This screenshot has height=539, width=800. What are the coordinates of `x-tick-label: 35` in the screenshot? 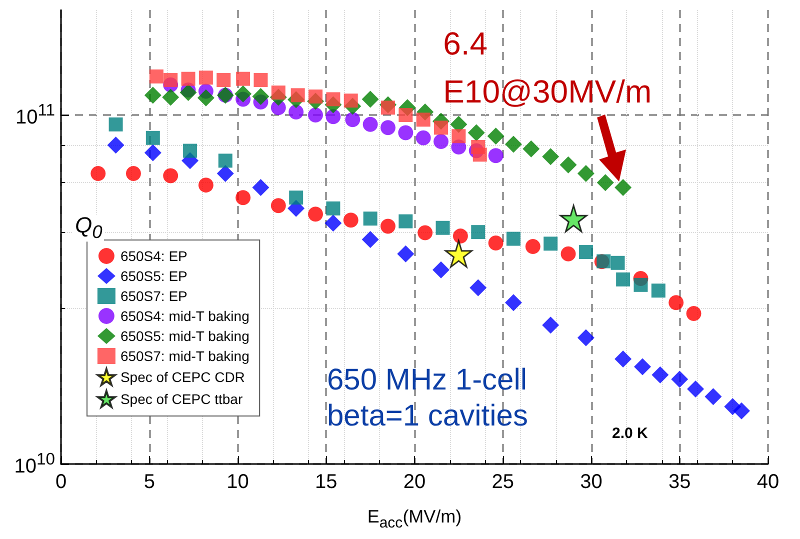 It's located at (679, 482).